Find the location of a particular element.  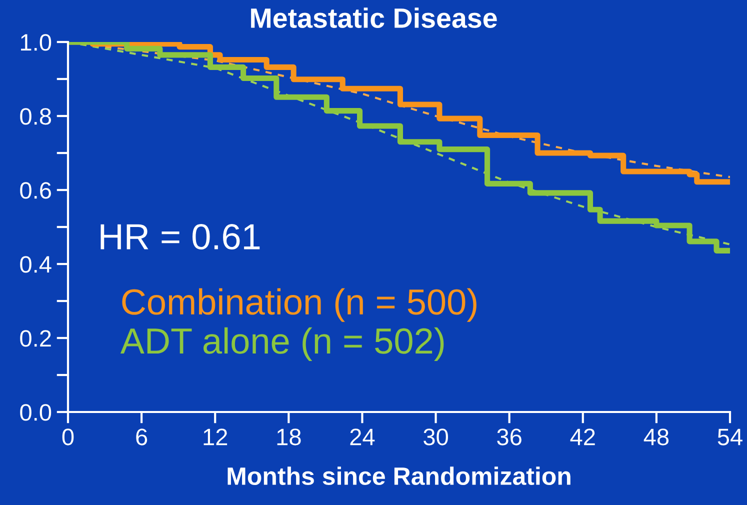

x-tick-label: 54 is located at coordinates (730, 437).